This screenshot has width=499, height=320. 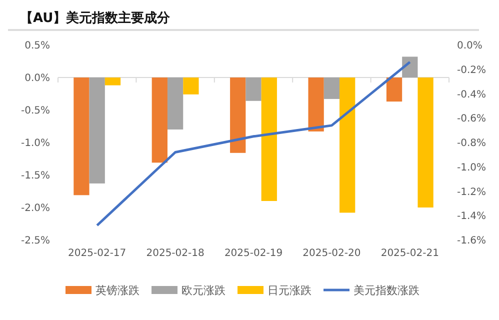 I want to click on legend-label: 日元涨跌, so click(x=290, y=290).